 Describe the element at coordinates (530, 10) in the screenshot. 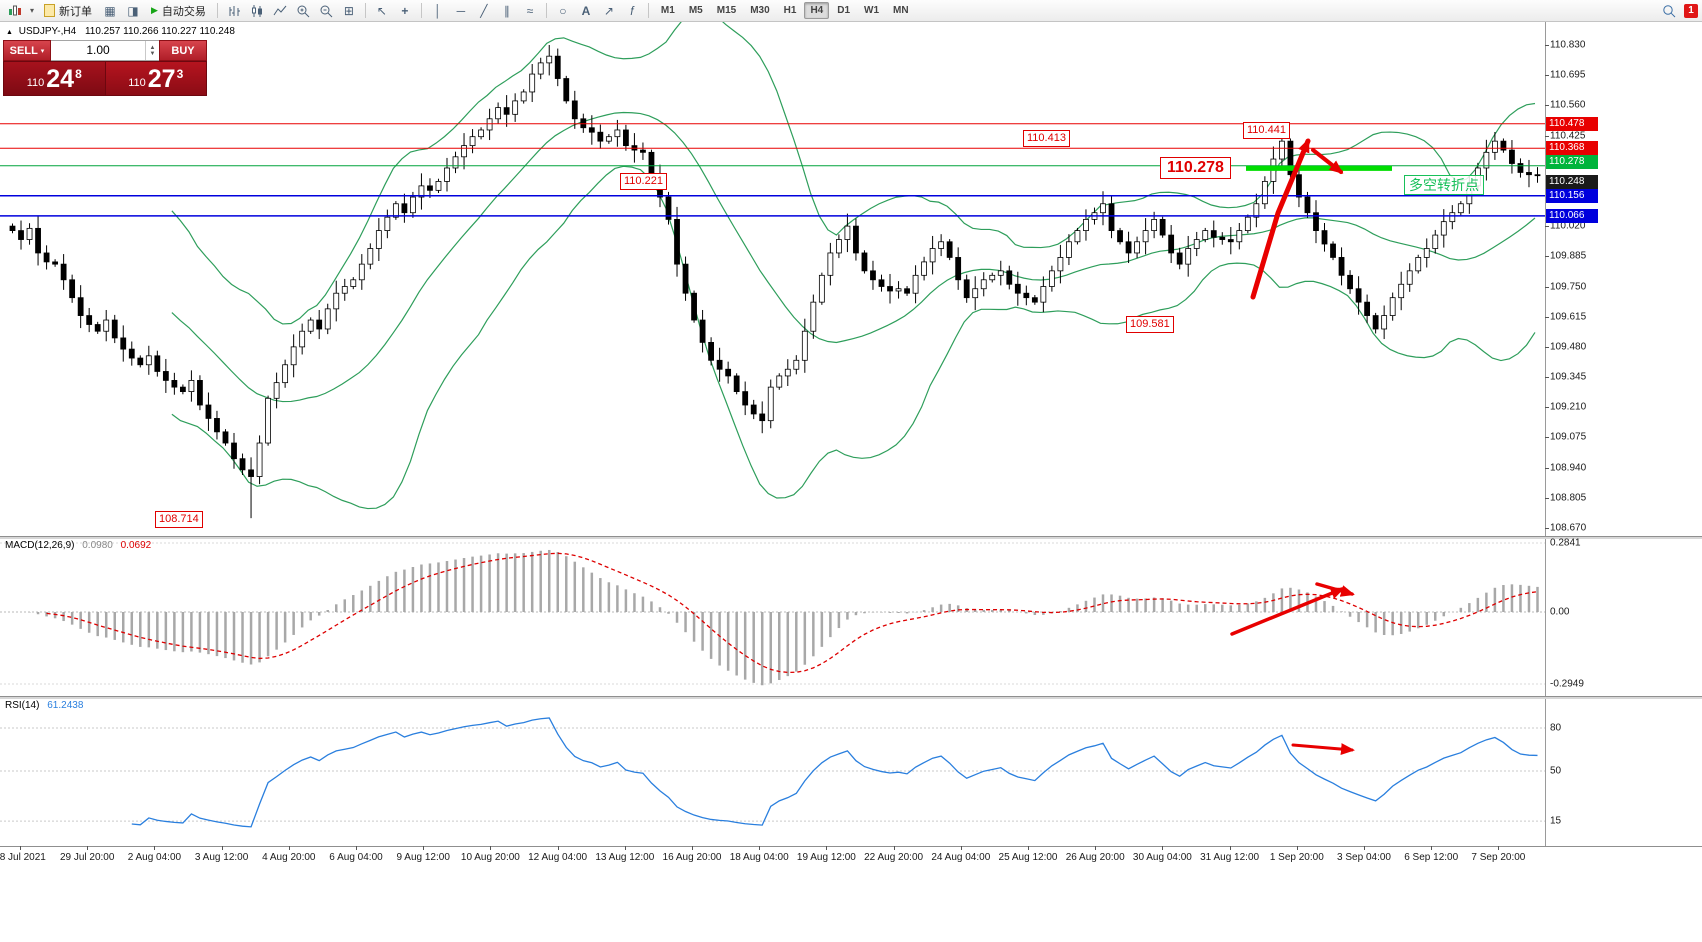

I see `fibonacci-tool-icon: ≈` at that location.